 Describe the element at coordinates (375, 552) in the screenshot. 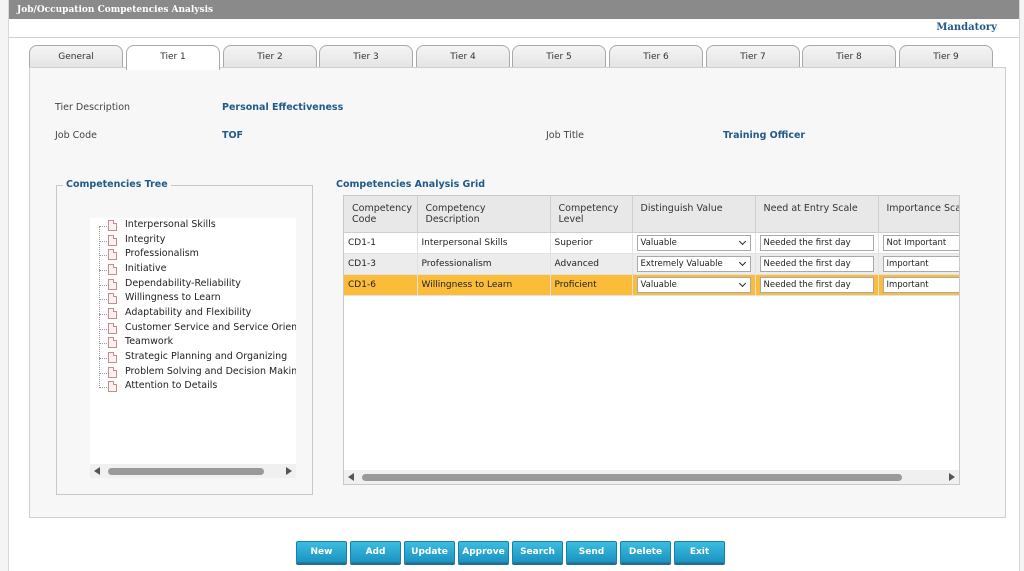

I see `add-button: Add` at that location.